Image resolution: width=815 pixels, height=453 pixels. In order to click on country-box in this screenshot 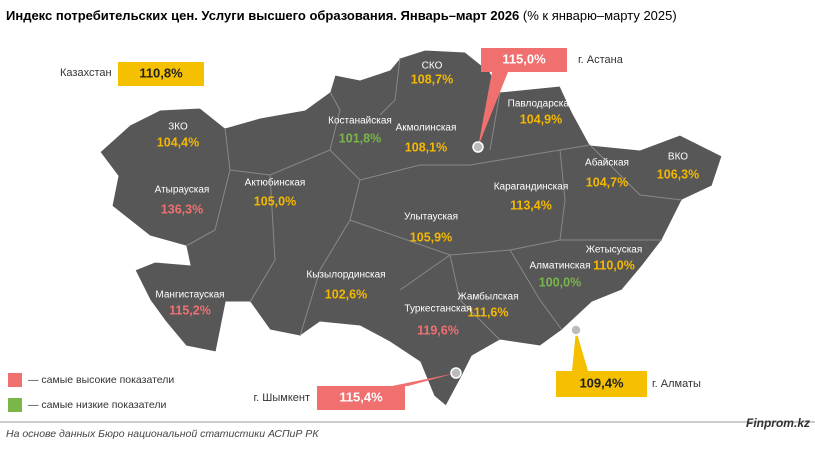, I will do `click(161, 74)`.